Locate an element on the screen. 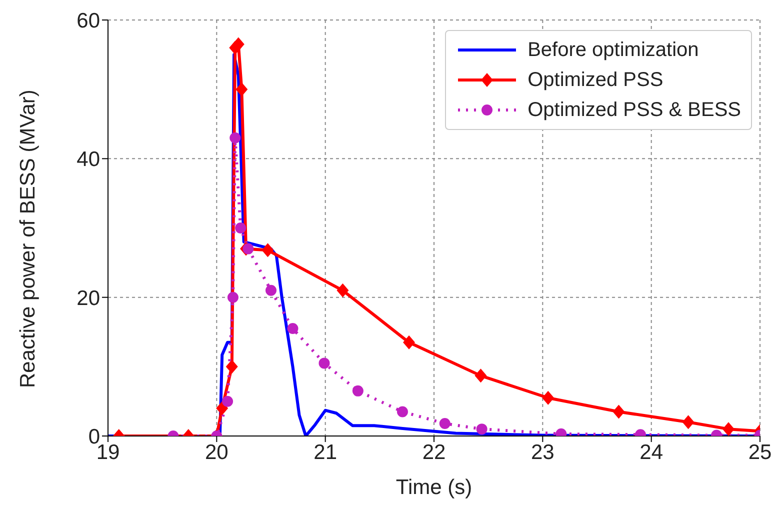  y-axis-title: Reactive power of BESS (MVar) is located at coordinates (28, 239).